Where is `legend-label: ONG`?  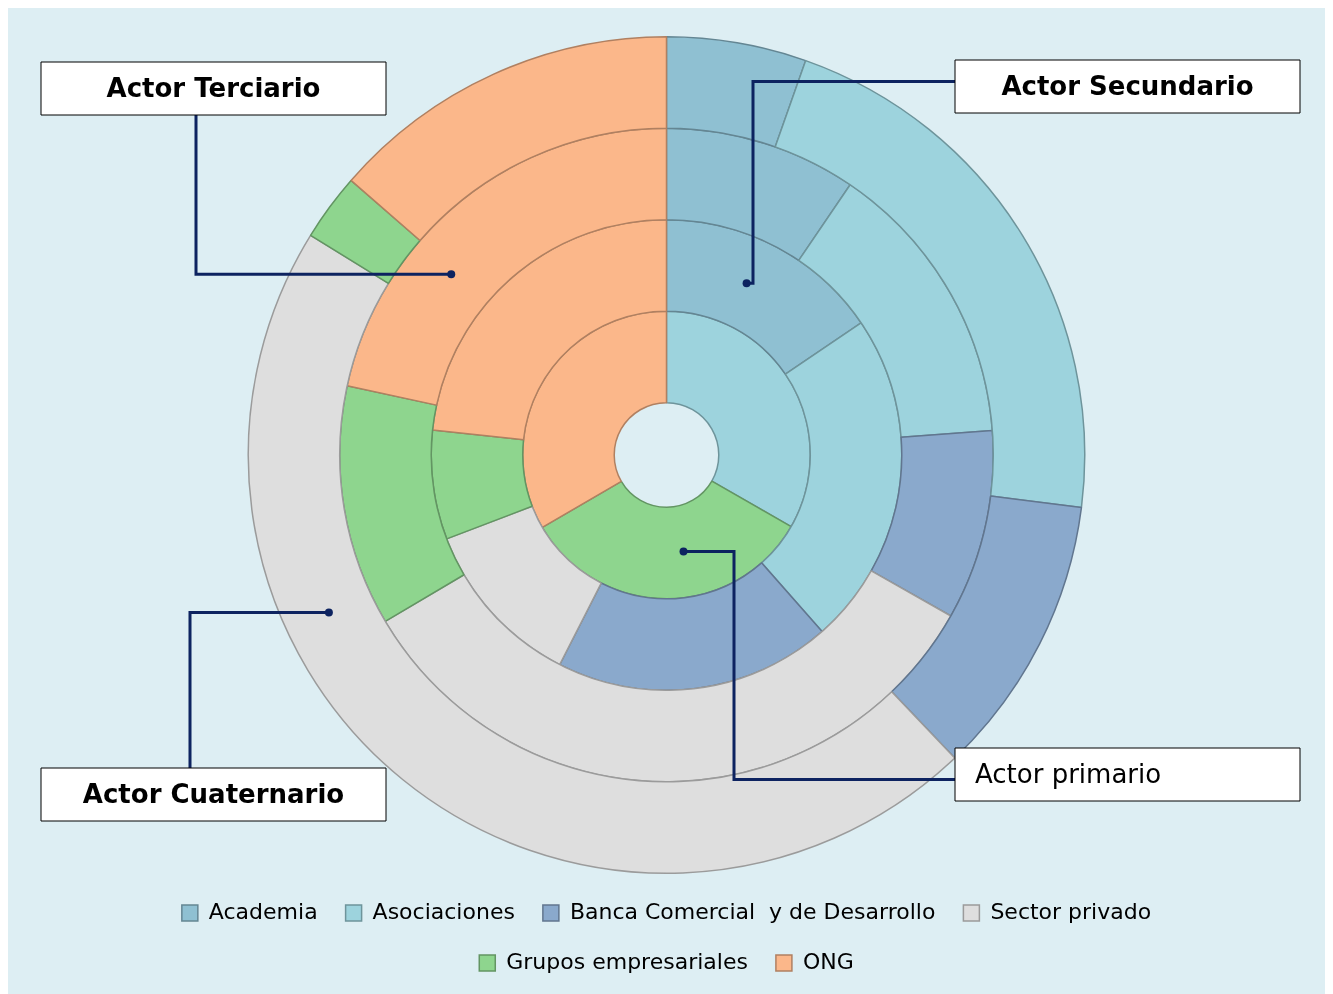
legend-label: ONG is located at coordinates (828, 961).